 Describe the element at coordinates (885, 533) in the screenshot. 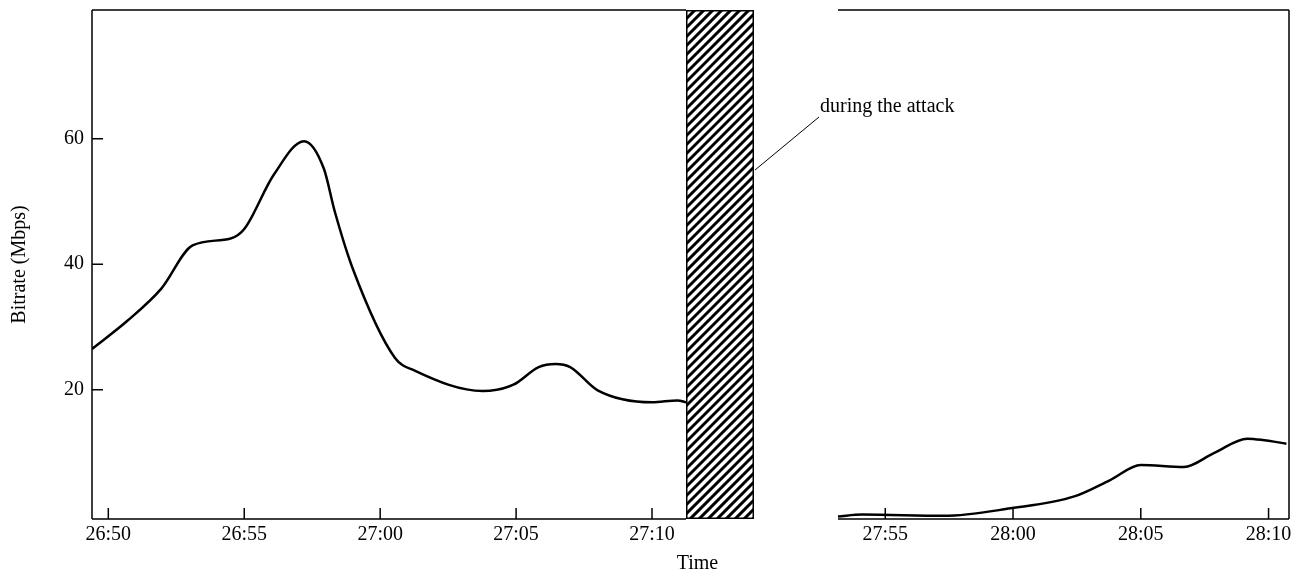

I see `x-tick-label: 27:55` at that location.